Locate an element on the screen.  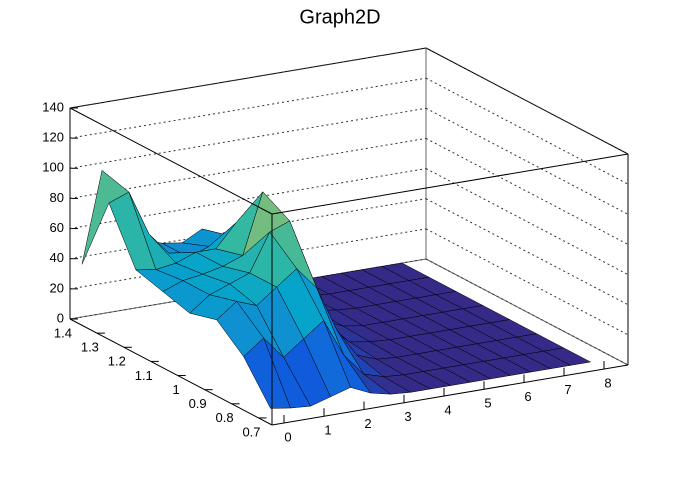
x-tick-label: 0 is located at coordinates (287, 436).